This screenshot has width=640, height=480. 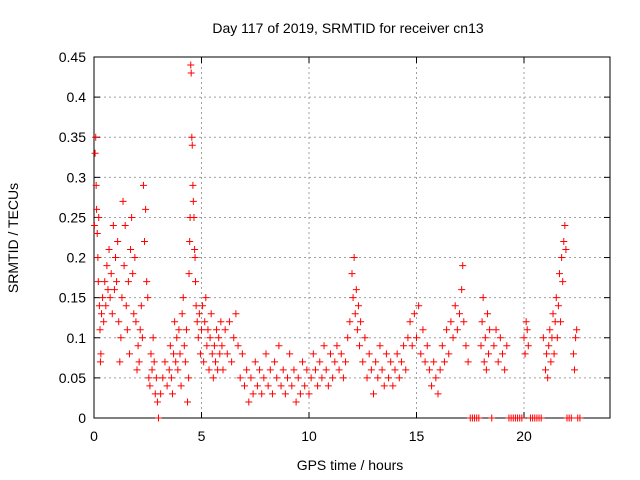 I want to click on y-tick-label: 0.45, so click(x=72, y=57).